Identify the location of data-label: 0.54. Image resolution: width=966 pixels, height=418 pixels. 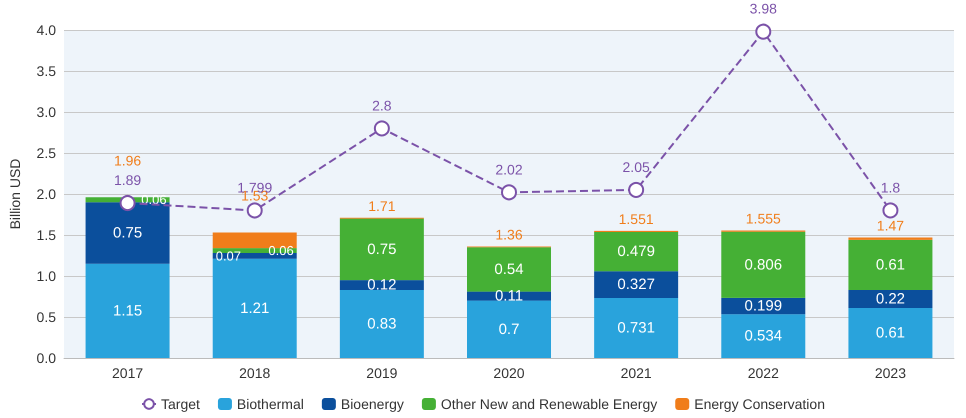
(509, 269).